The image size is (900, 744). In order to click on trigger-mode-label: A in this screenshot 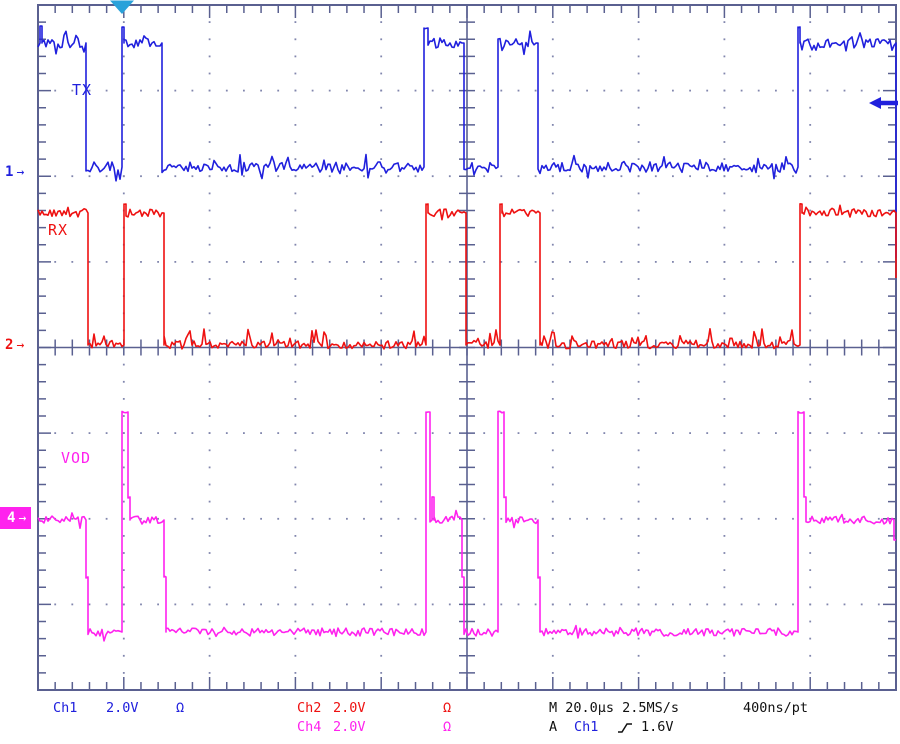, I will do `click(553, 727)`.